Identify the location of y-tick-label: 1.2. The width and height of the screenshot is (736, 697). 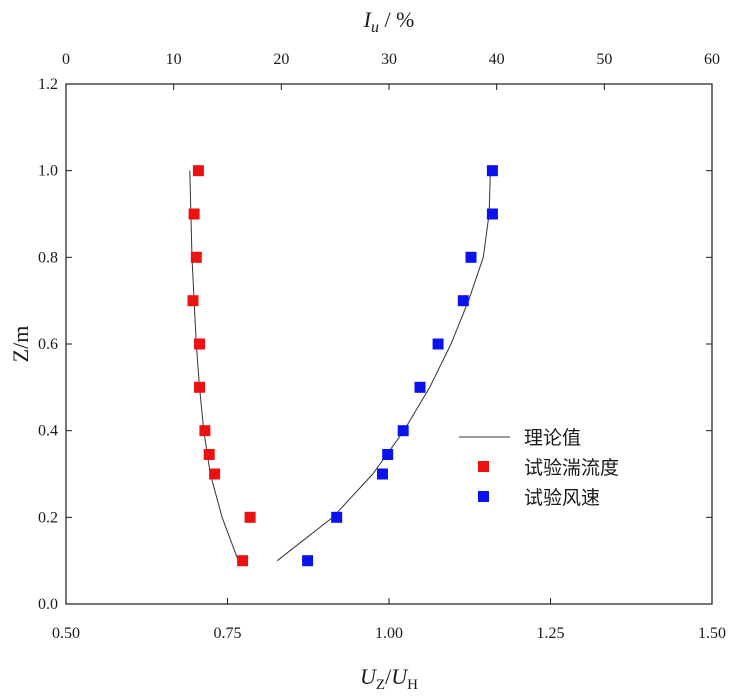
(48, 84).